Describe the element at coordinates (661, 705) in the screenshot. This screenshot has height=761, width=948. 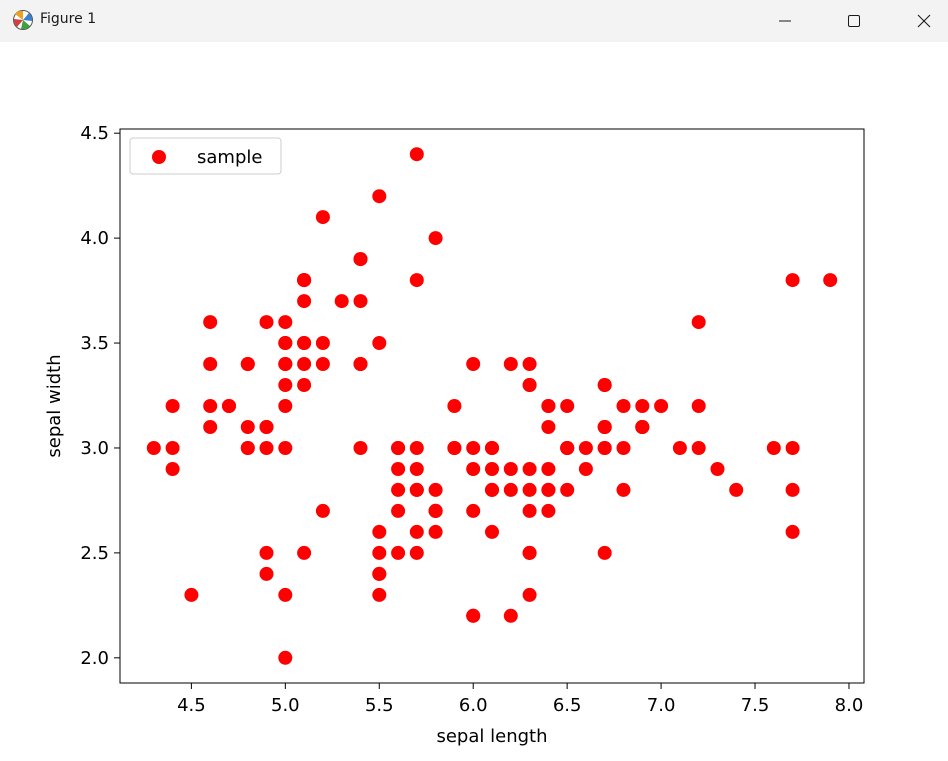
I see `x-tick-label: 7.0` at that location.